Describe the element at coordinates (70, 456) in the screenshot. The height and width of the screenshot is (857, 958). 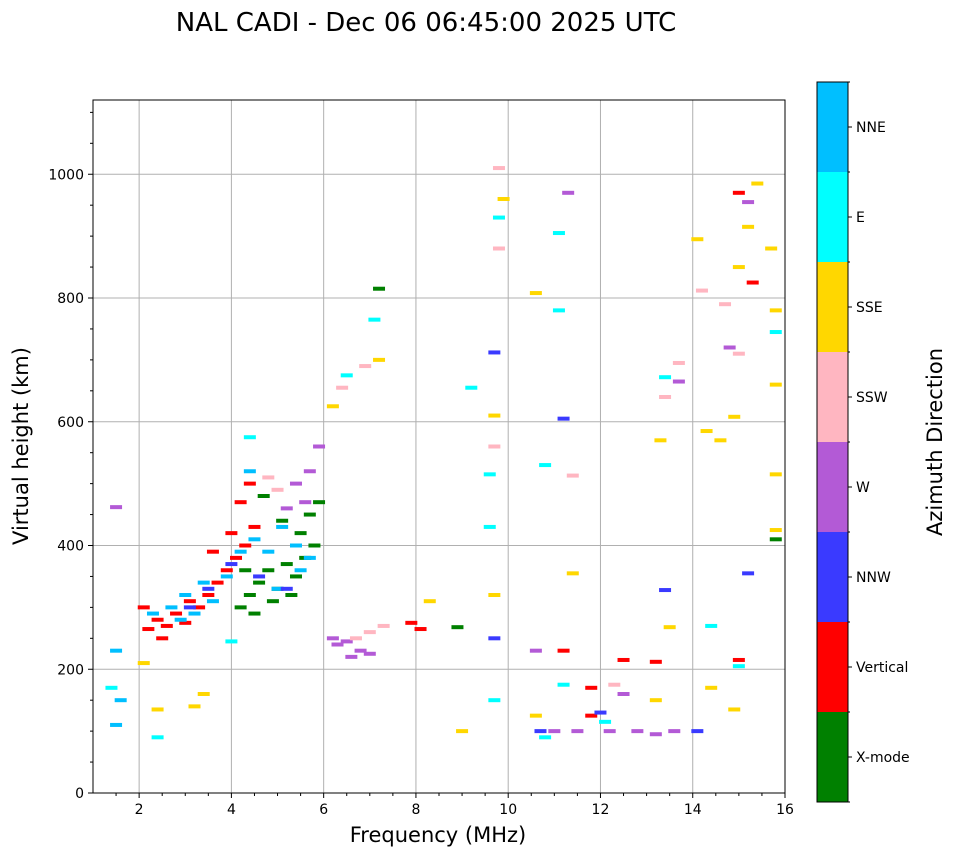
I see `y-axis-ticks: 0 200 400 600 800 1000` at that location.